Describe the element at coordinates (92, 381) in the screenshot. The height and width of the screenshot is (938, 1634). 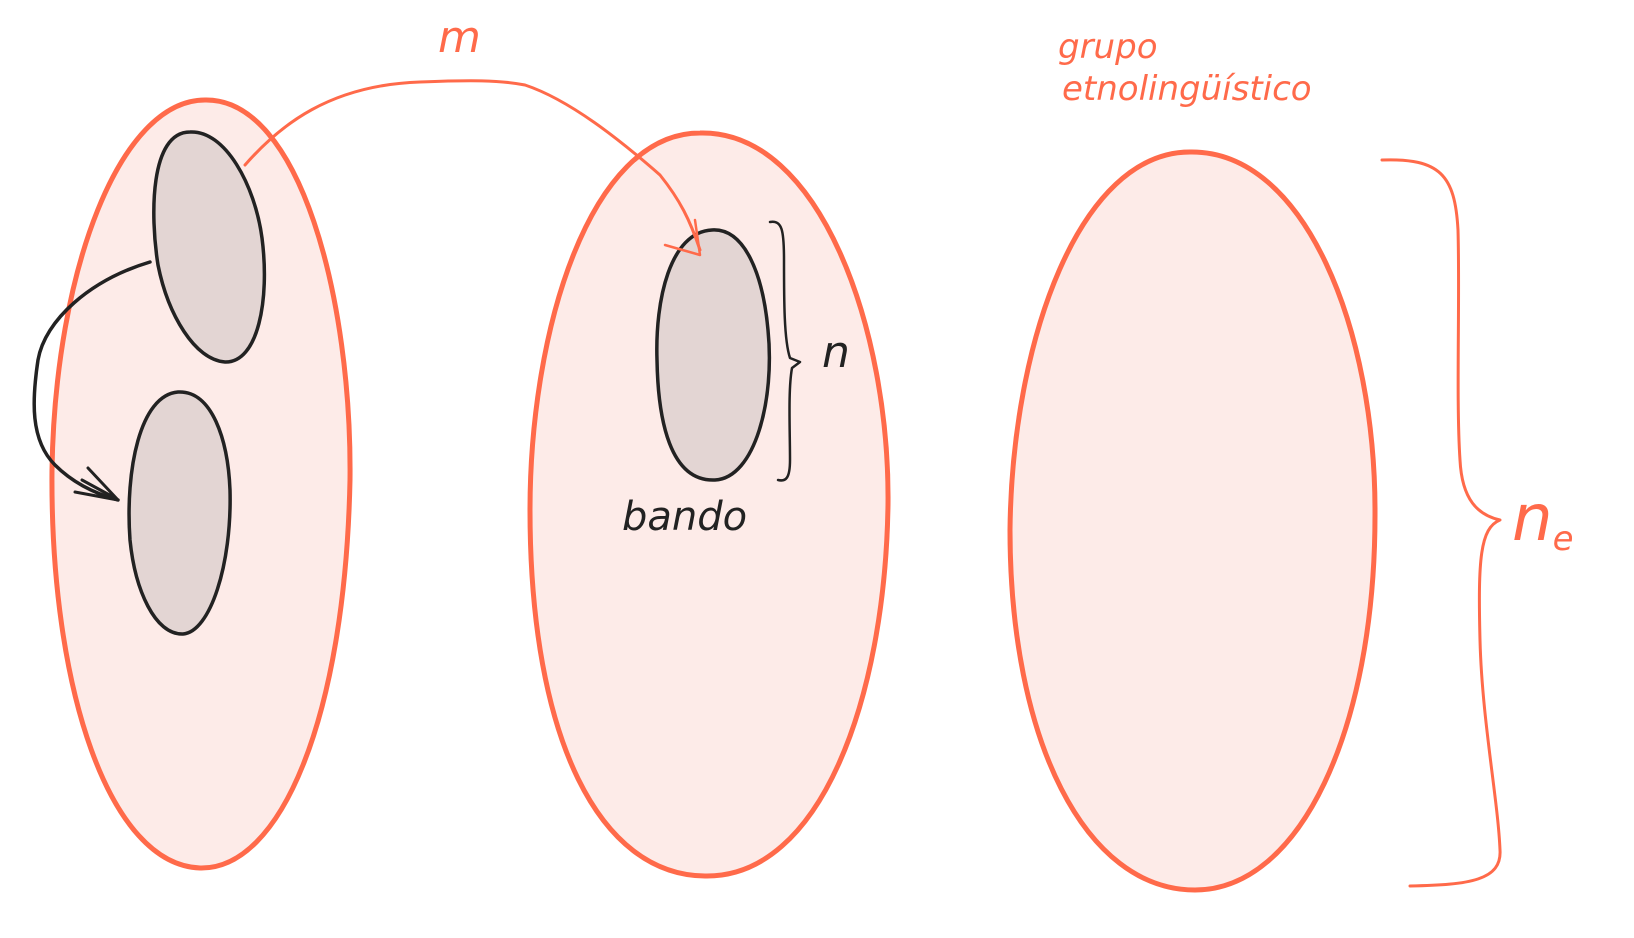
I see `fission-arrow` at that location.